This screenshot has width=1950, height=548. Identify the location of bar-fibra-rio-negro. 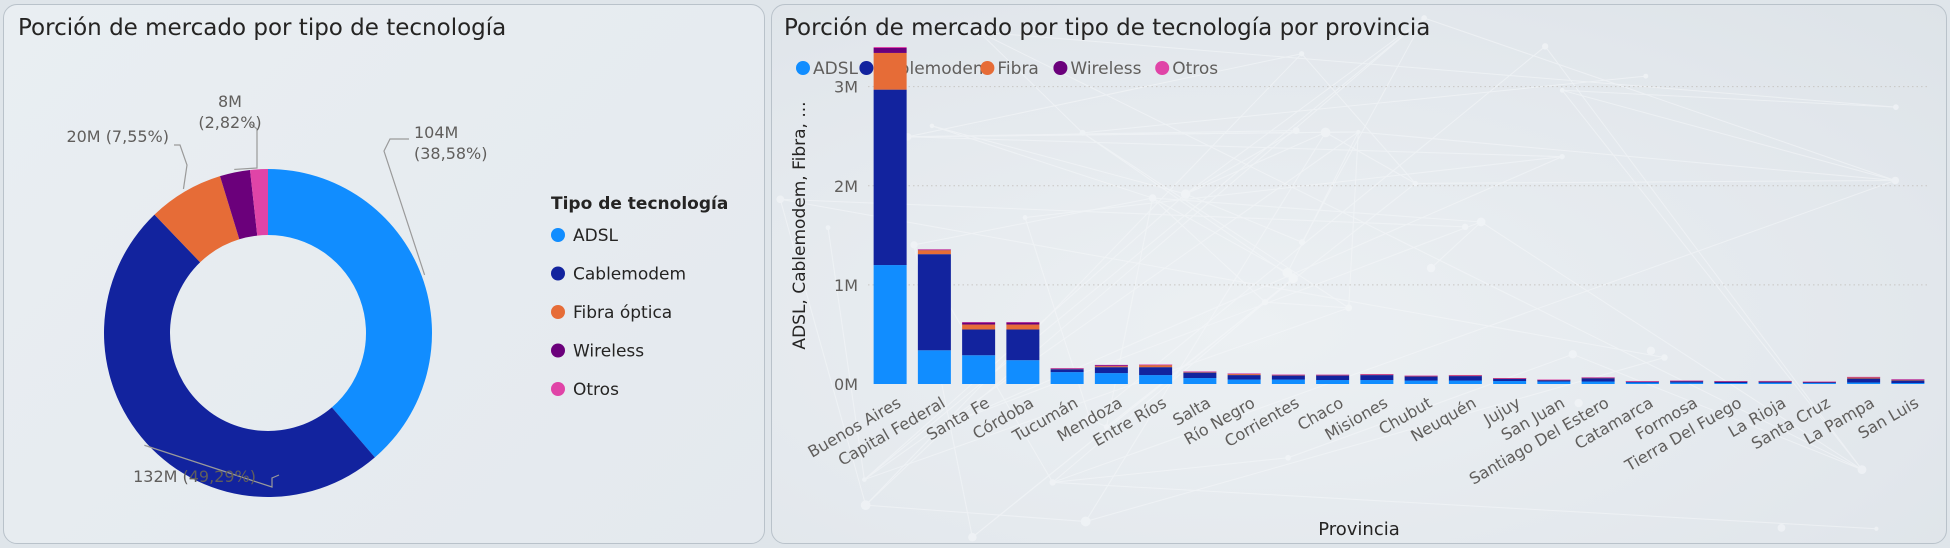
(1244, 375).